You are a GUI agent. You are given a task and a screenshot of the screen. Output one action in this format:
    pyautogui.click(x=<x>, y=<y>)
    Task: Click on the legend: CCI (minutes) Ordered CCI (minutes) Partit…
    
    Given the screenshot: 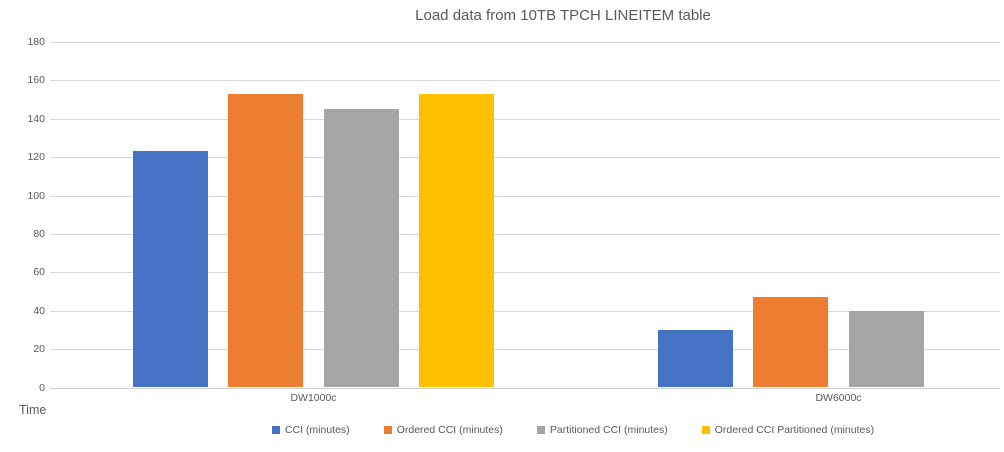 What is the action you would take?
    pyautogui.click(x=573, y=430)
    